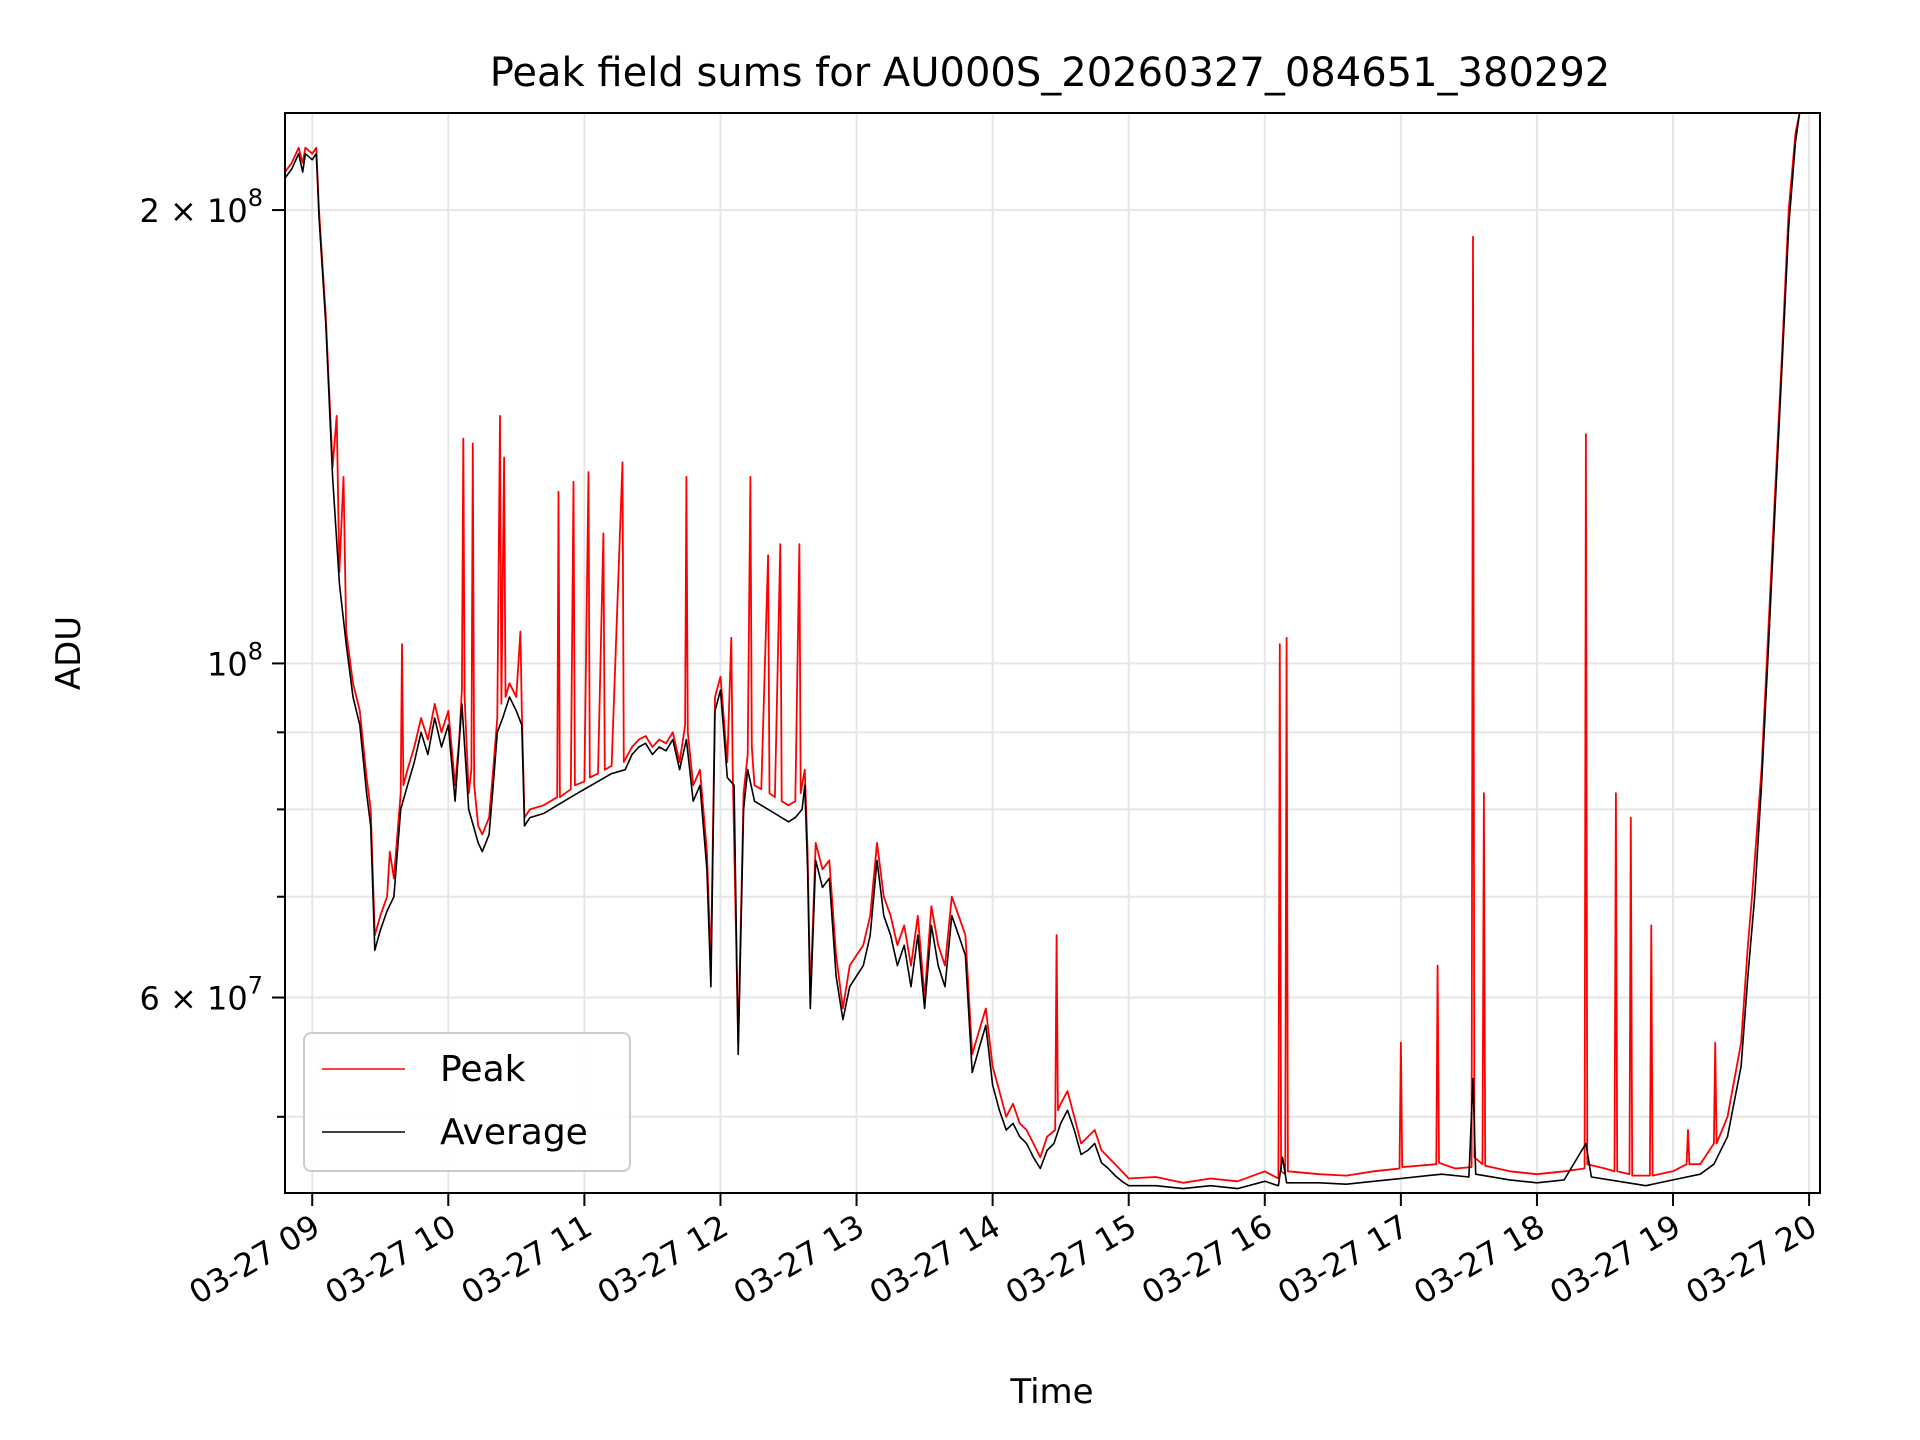  What do you see at coordinates (193, 999) in the screenshot?
I see `y-tick-label-base: 6 × 10` at bounding box center [193, 999].